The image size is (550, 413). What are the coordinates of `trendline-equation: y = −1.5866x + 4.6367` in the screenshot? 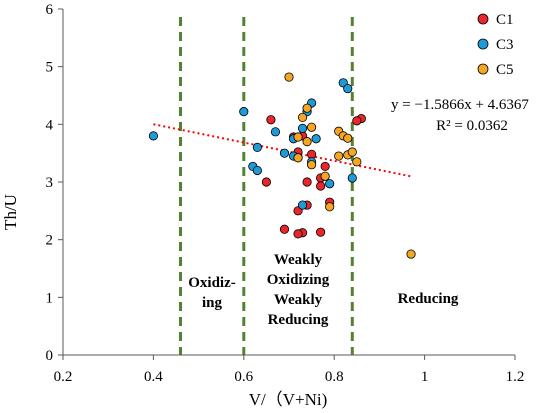 It's located at (460, 105).